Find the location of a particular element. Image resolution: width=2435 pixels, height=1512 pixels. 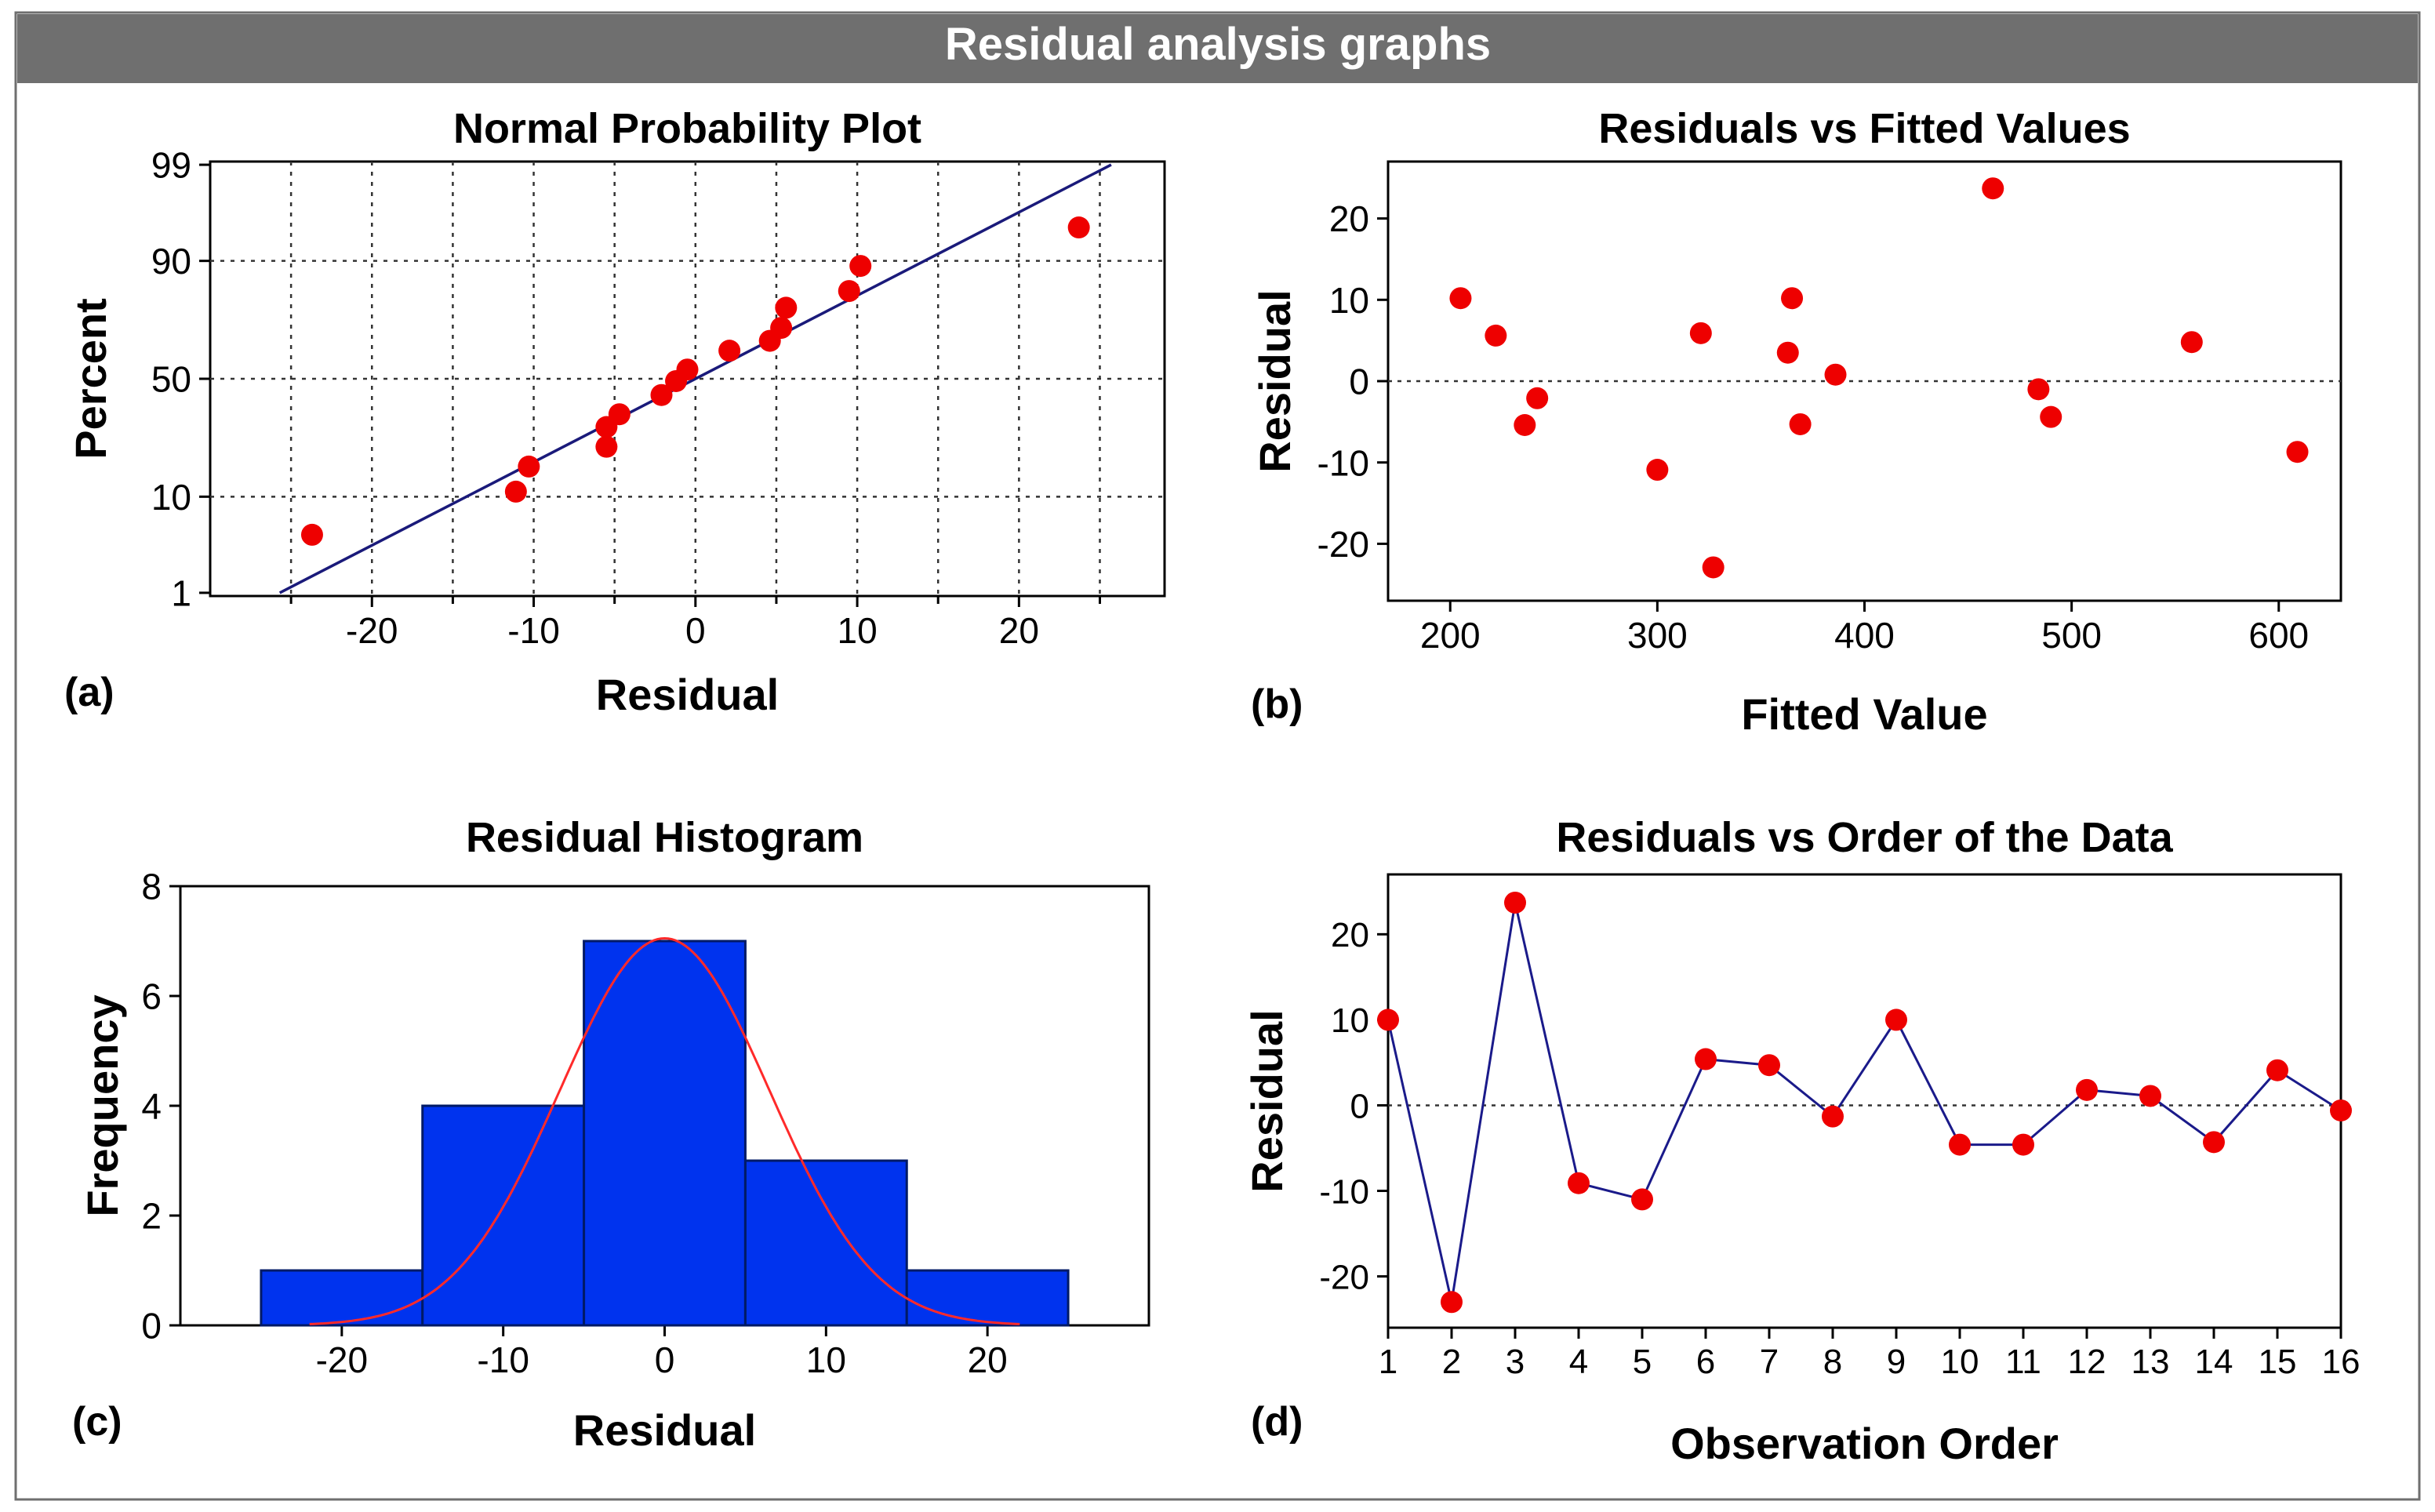

x-tick-label: 500 is located at coordinates (2071, 635).